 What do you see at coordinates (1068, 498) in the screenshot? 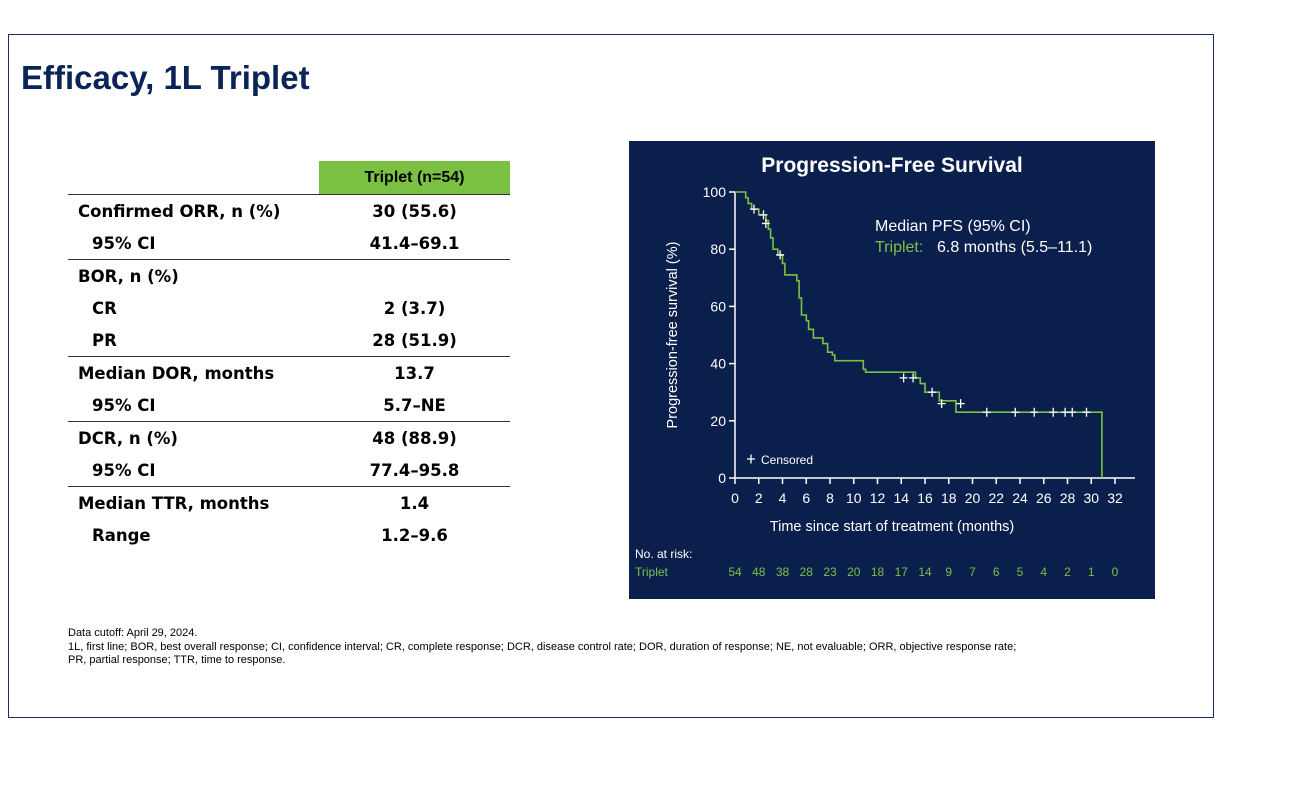
I see `x-tick-label: 28` at bounding box center [1068, 498].